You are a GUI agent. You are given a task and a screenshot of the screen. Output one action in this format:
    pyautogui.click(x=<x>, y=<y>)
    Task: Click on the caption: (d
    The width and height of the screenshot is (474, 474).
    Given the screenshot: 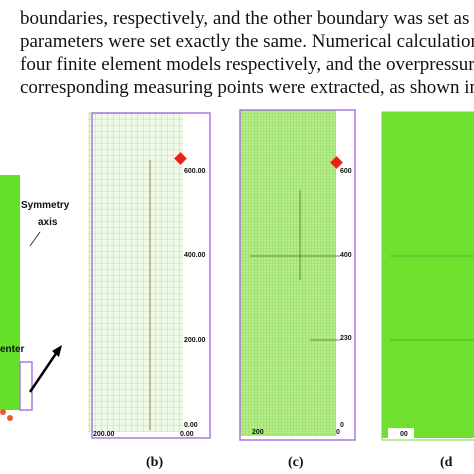 What is the action you would take?
    pyautogui.click(x=446, y=462)
    